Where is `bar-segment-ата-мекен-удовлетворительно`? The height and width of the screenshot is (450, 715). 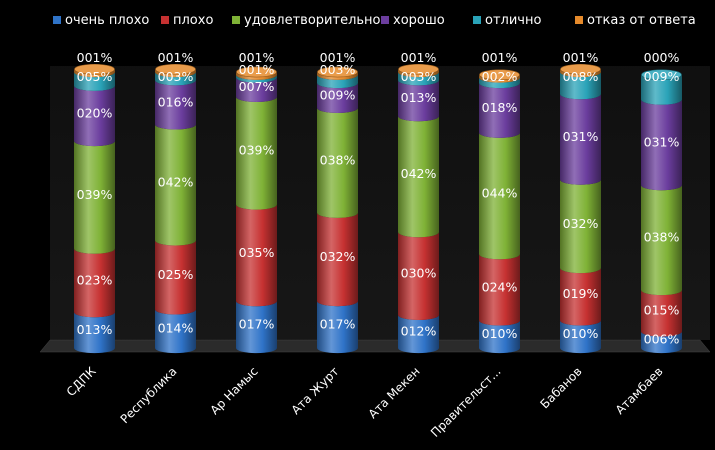 bar-segment-ата-мекен-удовлетворительно is located at coordinates (418, 177).